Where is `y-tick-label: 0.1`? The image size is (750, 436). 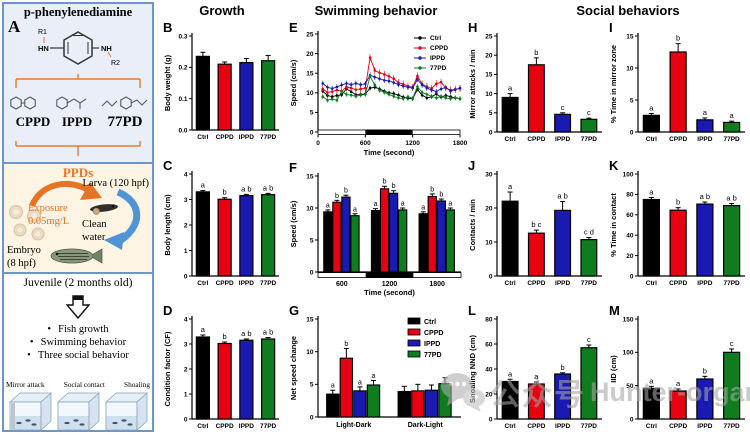
y-tick-label: 0.1 is located at coordinates (182, 99).